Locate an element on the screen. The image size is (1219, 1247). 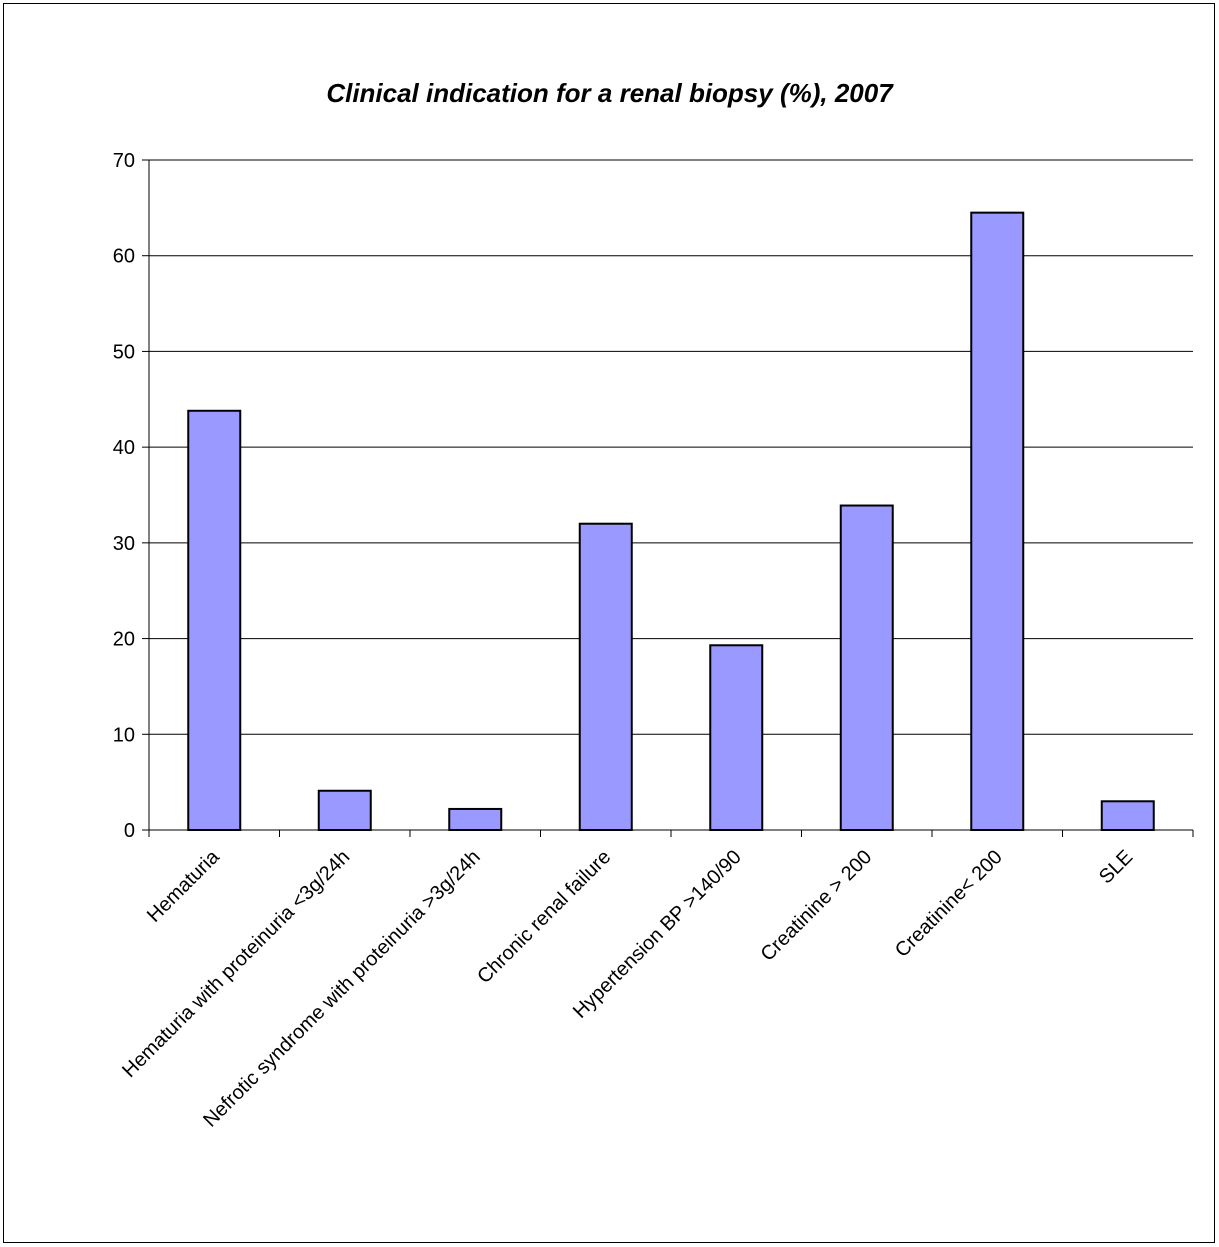
x-tick-label: Chronic renal failure is located at coordinates (544, 917).